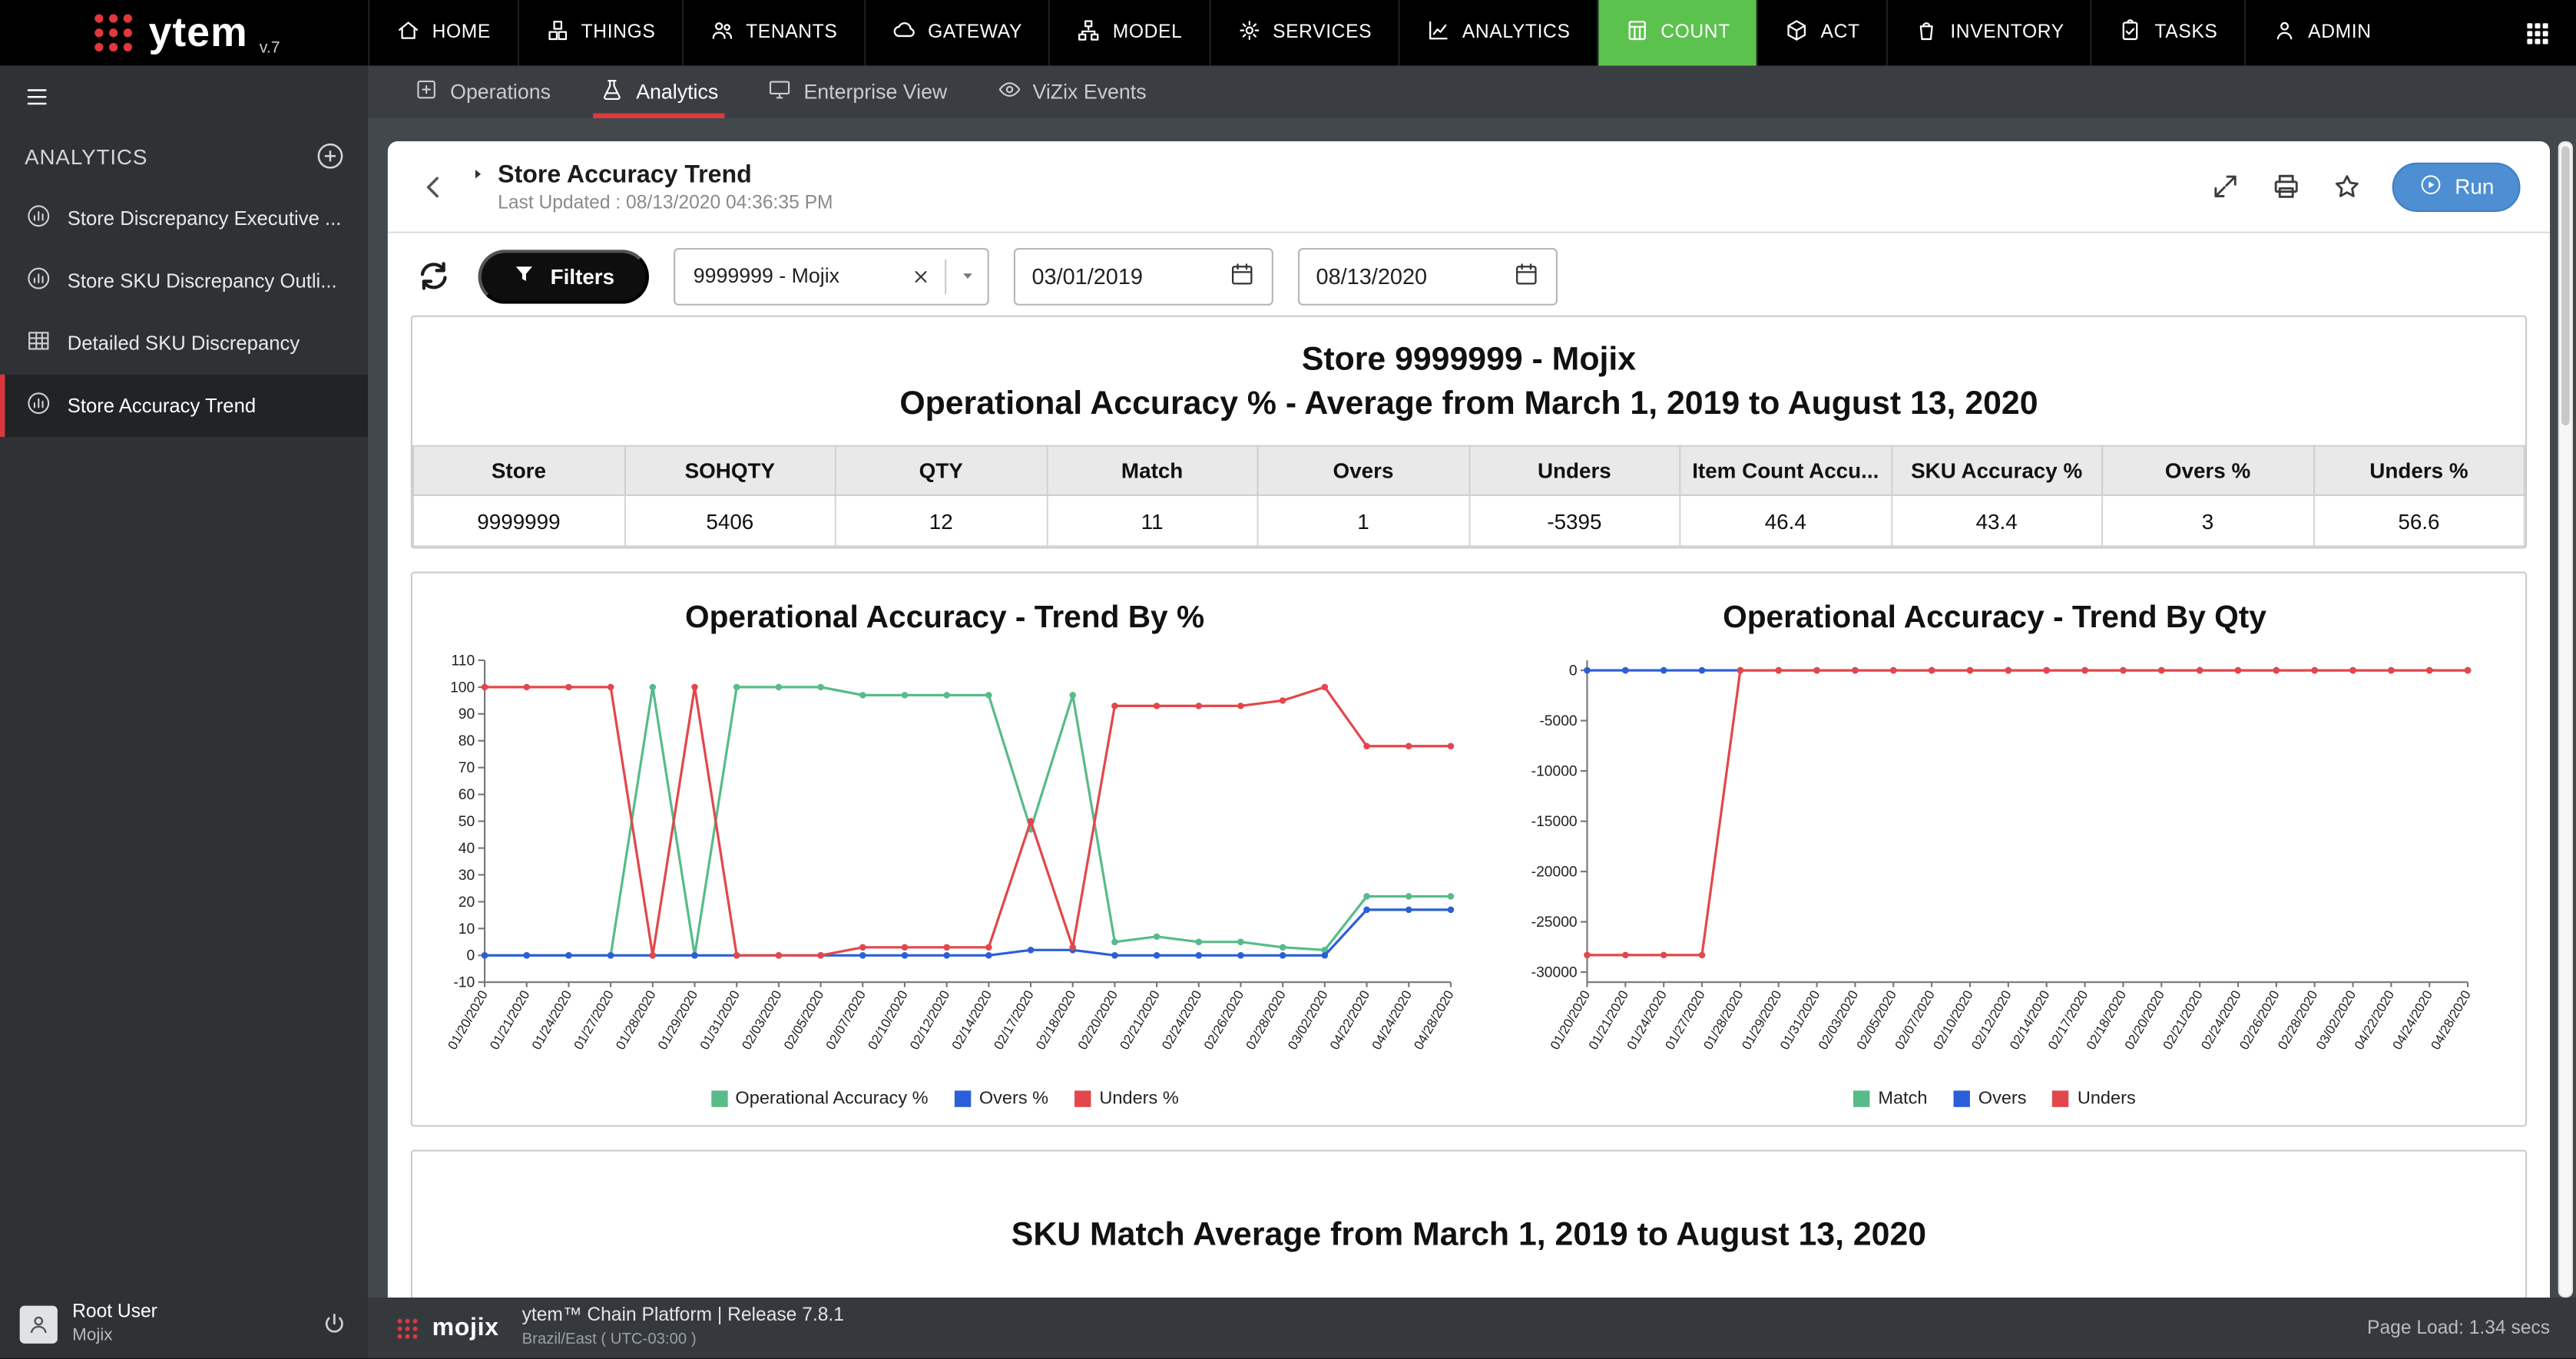 The image size is (2576, 1359). Describe the element at coordinates (1013, 1020) in the screenshot. I see `svg-text: 02/17/2020` at that location.